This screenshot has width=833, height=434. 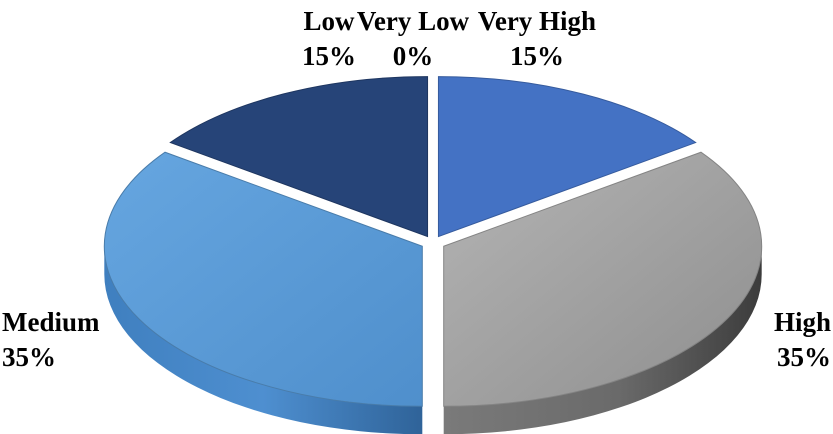 I want to click on data-label-low-category: Low, so click(x=330, y=21).